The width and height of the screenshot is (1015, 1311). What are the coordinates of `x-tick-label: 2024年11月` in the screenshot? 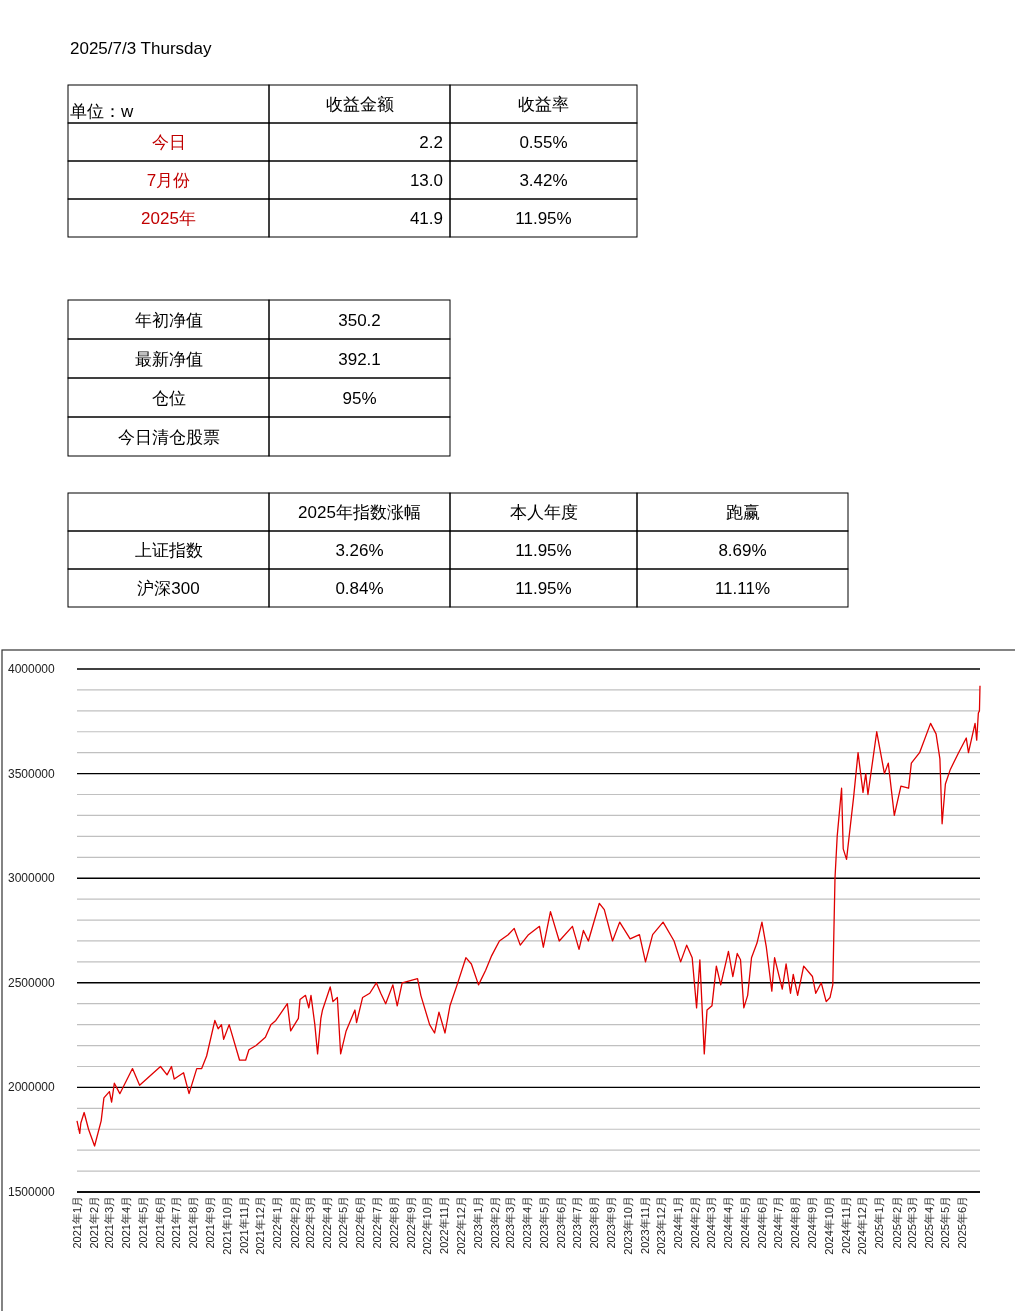 It's located at (845, 1225).